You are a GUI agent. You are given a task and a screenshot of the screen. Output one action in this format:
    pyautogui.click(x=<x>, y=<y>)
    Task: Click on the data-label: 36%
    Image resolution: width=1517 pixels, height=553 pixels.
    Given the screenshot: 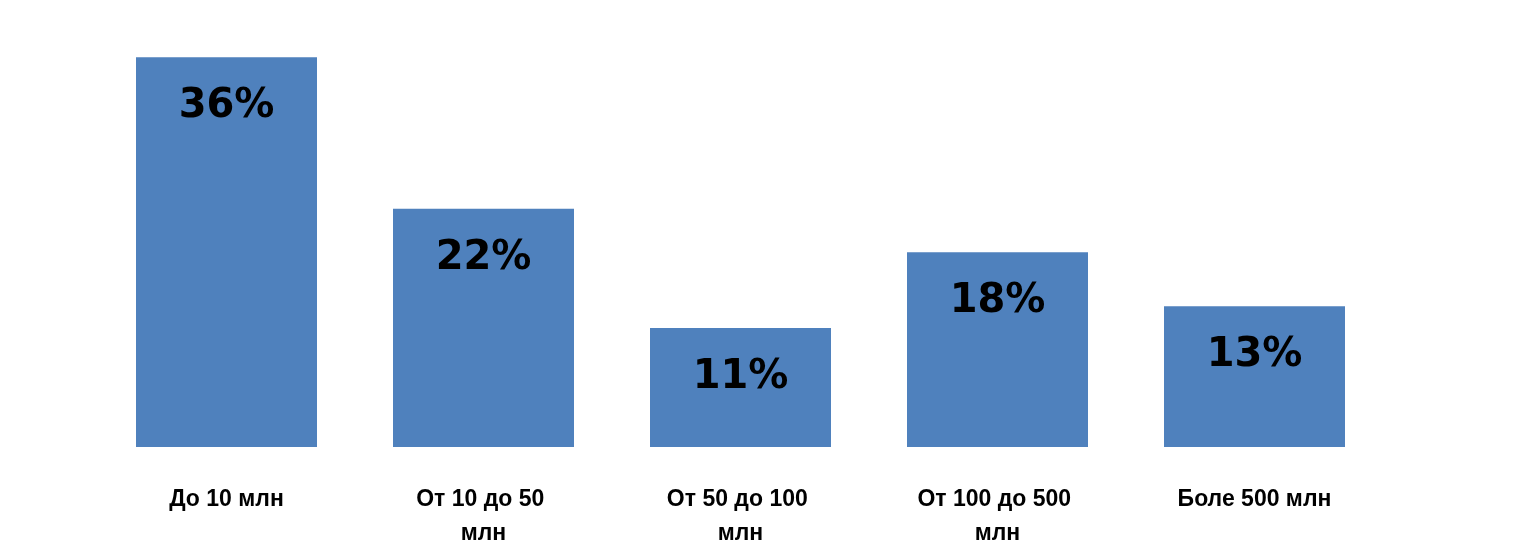 What is the action you would take?
    pyautogui.click(x=226, y=103)
    